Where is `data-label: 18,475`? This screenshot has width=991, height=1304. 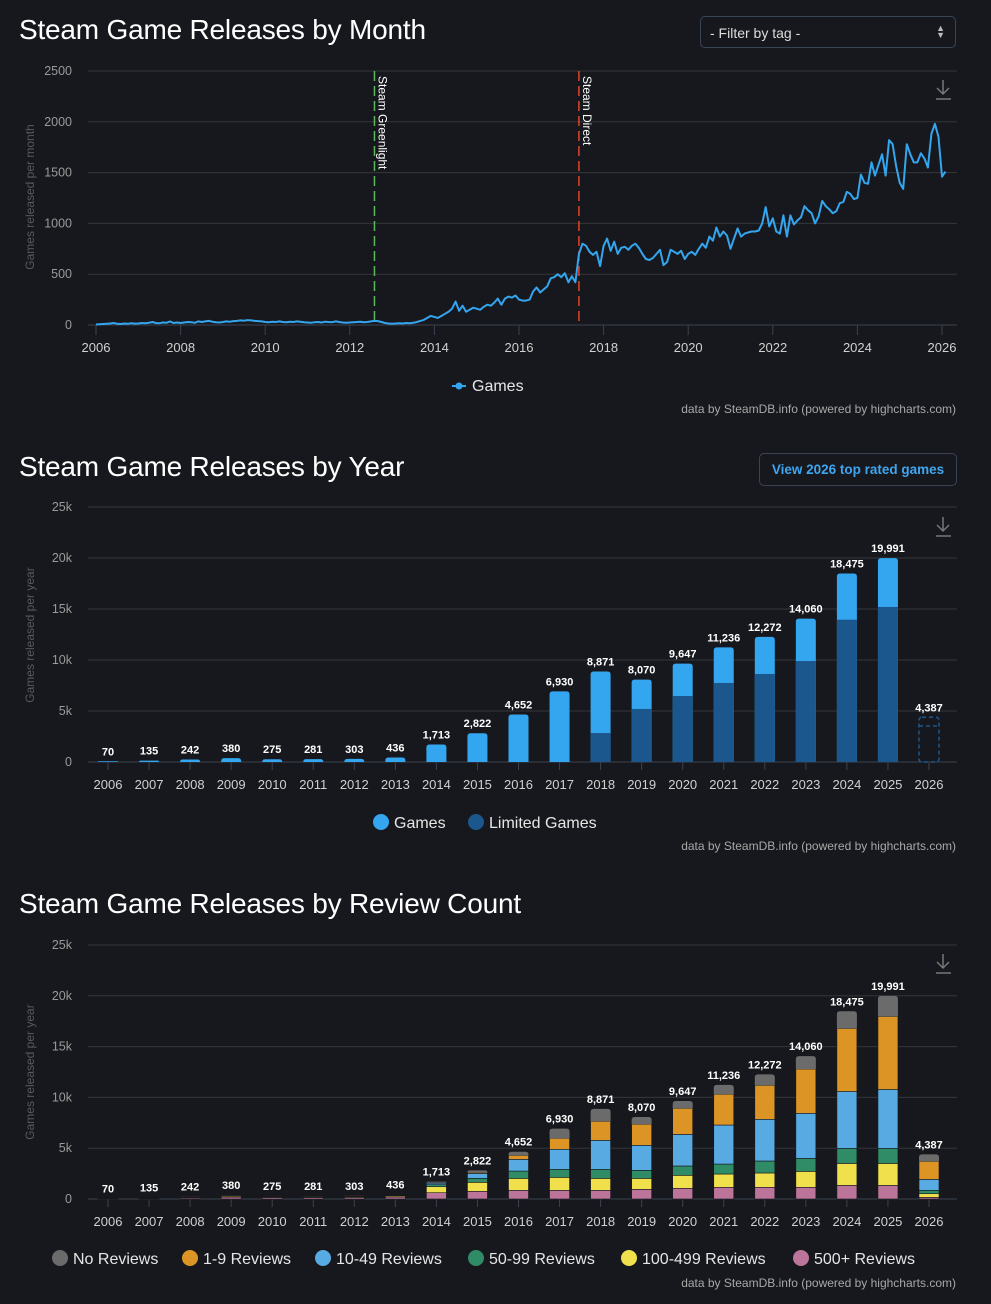
data-label: 18,475 is located at coordinates (847, 565).